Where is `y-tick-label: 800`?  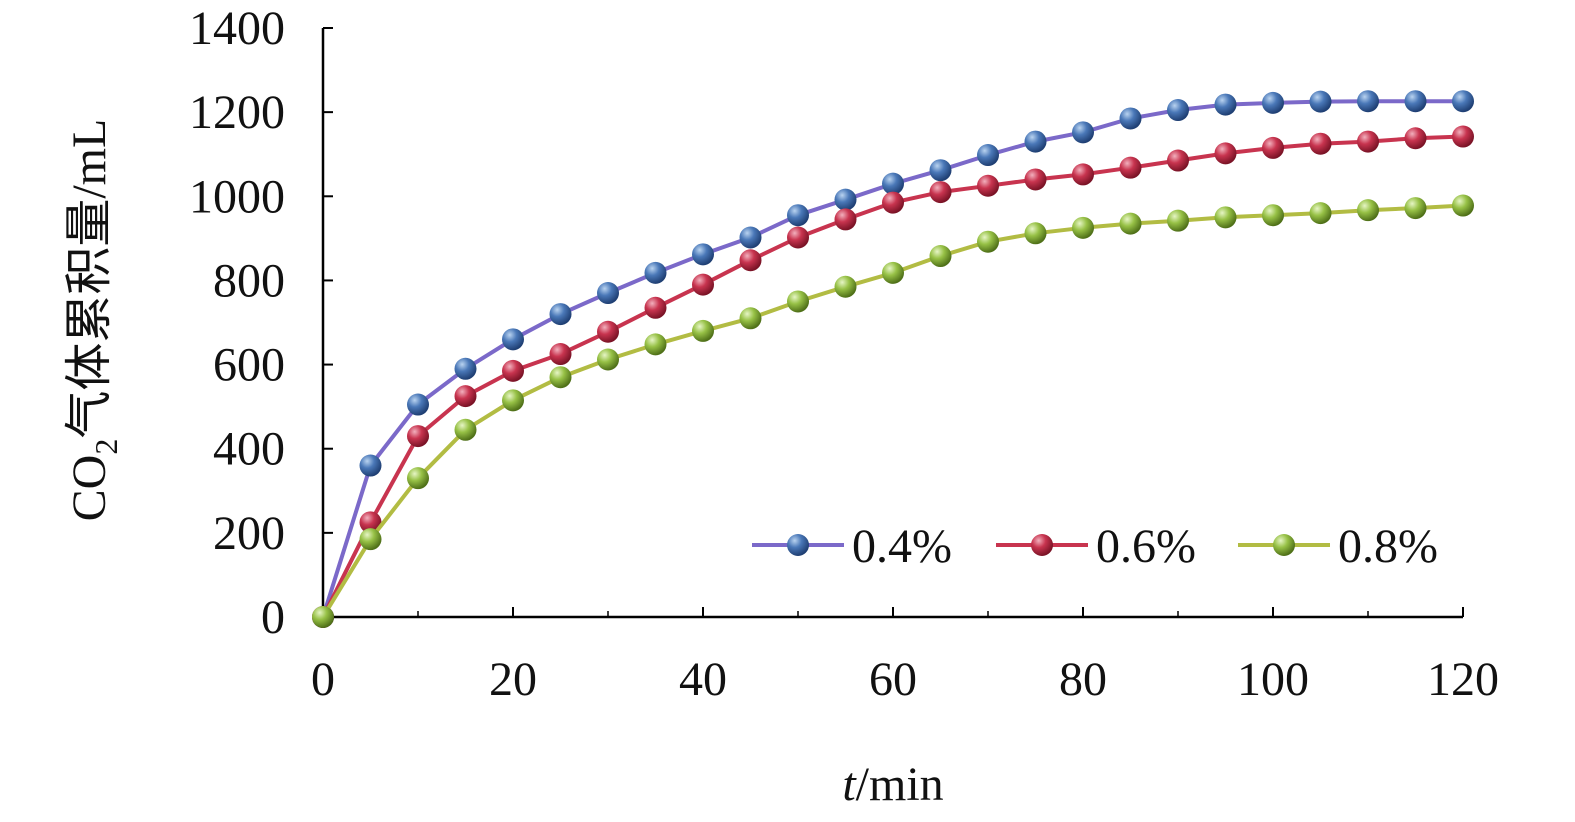 y-tick-label: 800 is located at coordinates (249, 280).